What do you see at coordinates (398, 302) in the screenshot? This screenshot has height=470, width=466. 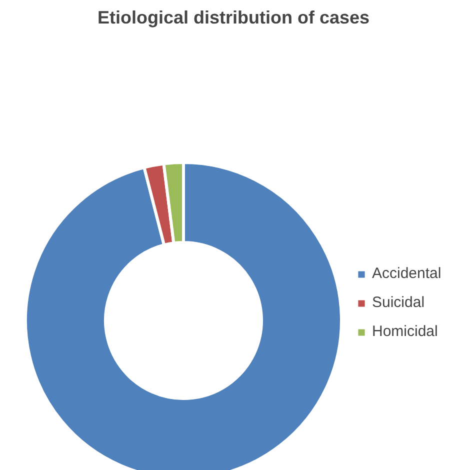 I see `legend-label: Suicidal` at bounding box center [398, 302].